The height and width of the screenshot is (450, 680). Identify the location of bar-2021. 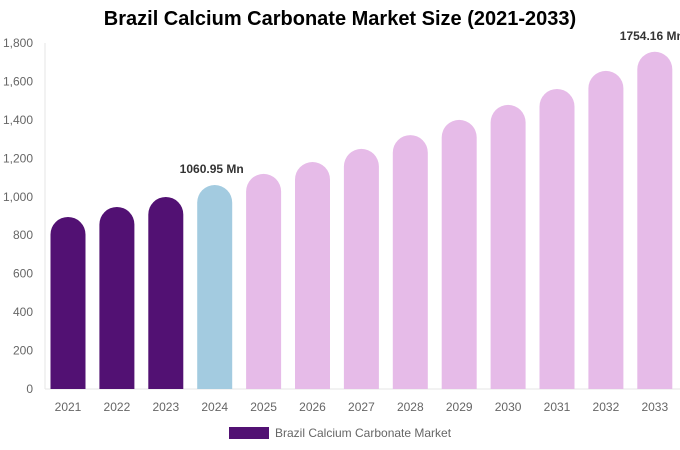
(68, 302).